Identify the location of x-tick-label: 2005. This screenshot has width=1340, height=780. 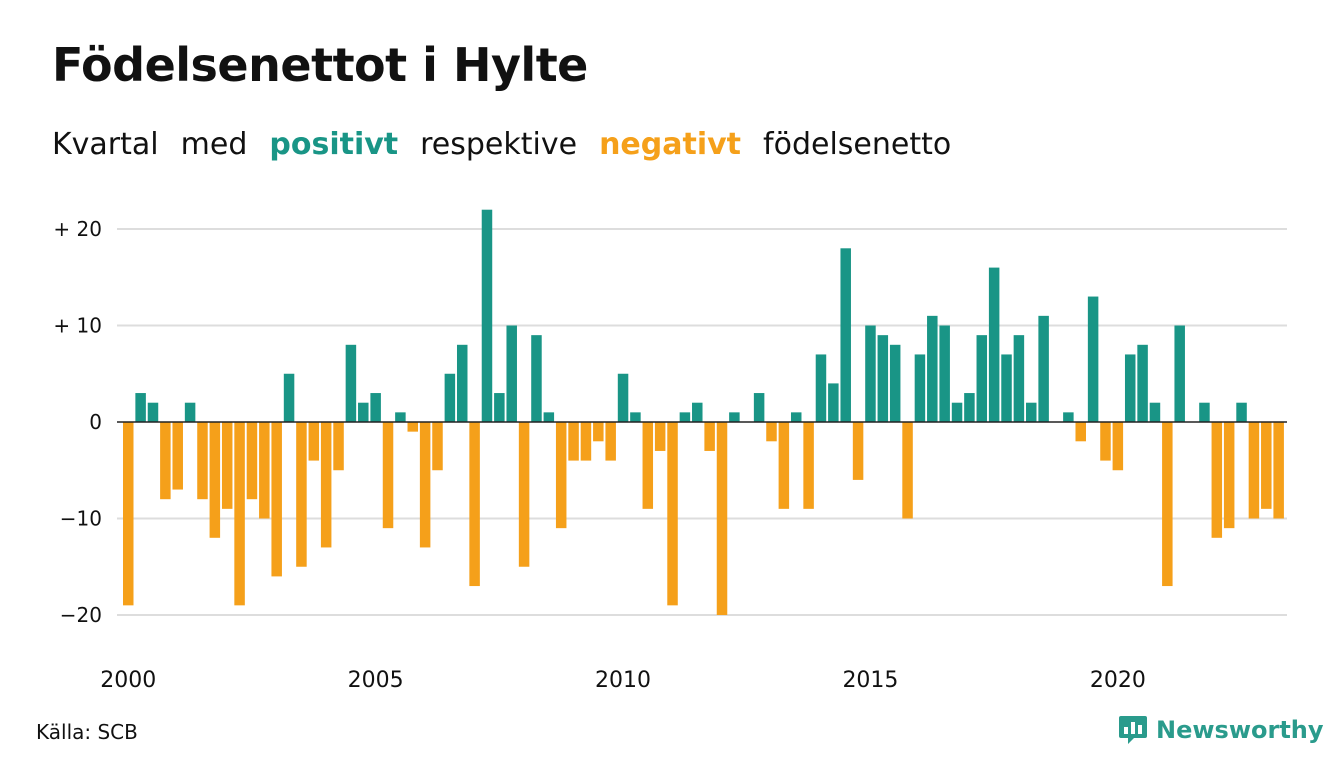
(376, 680).